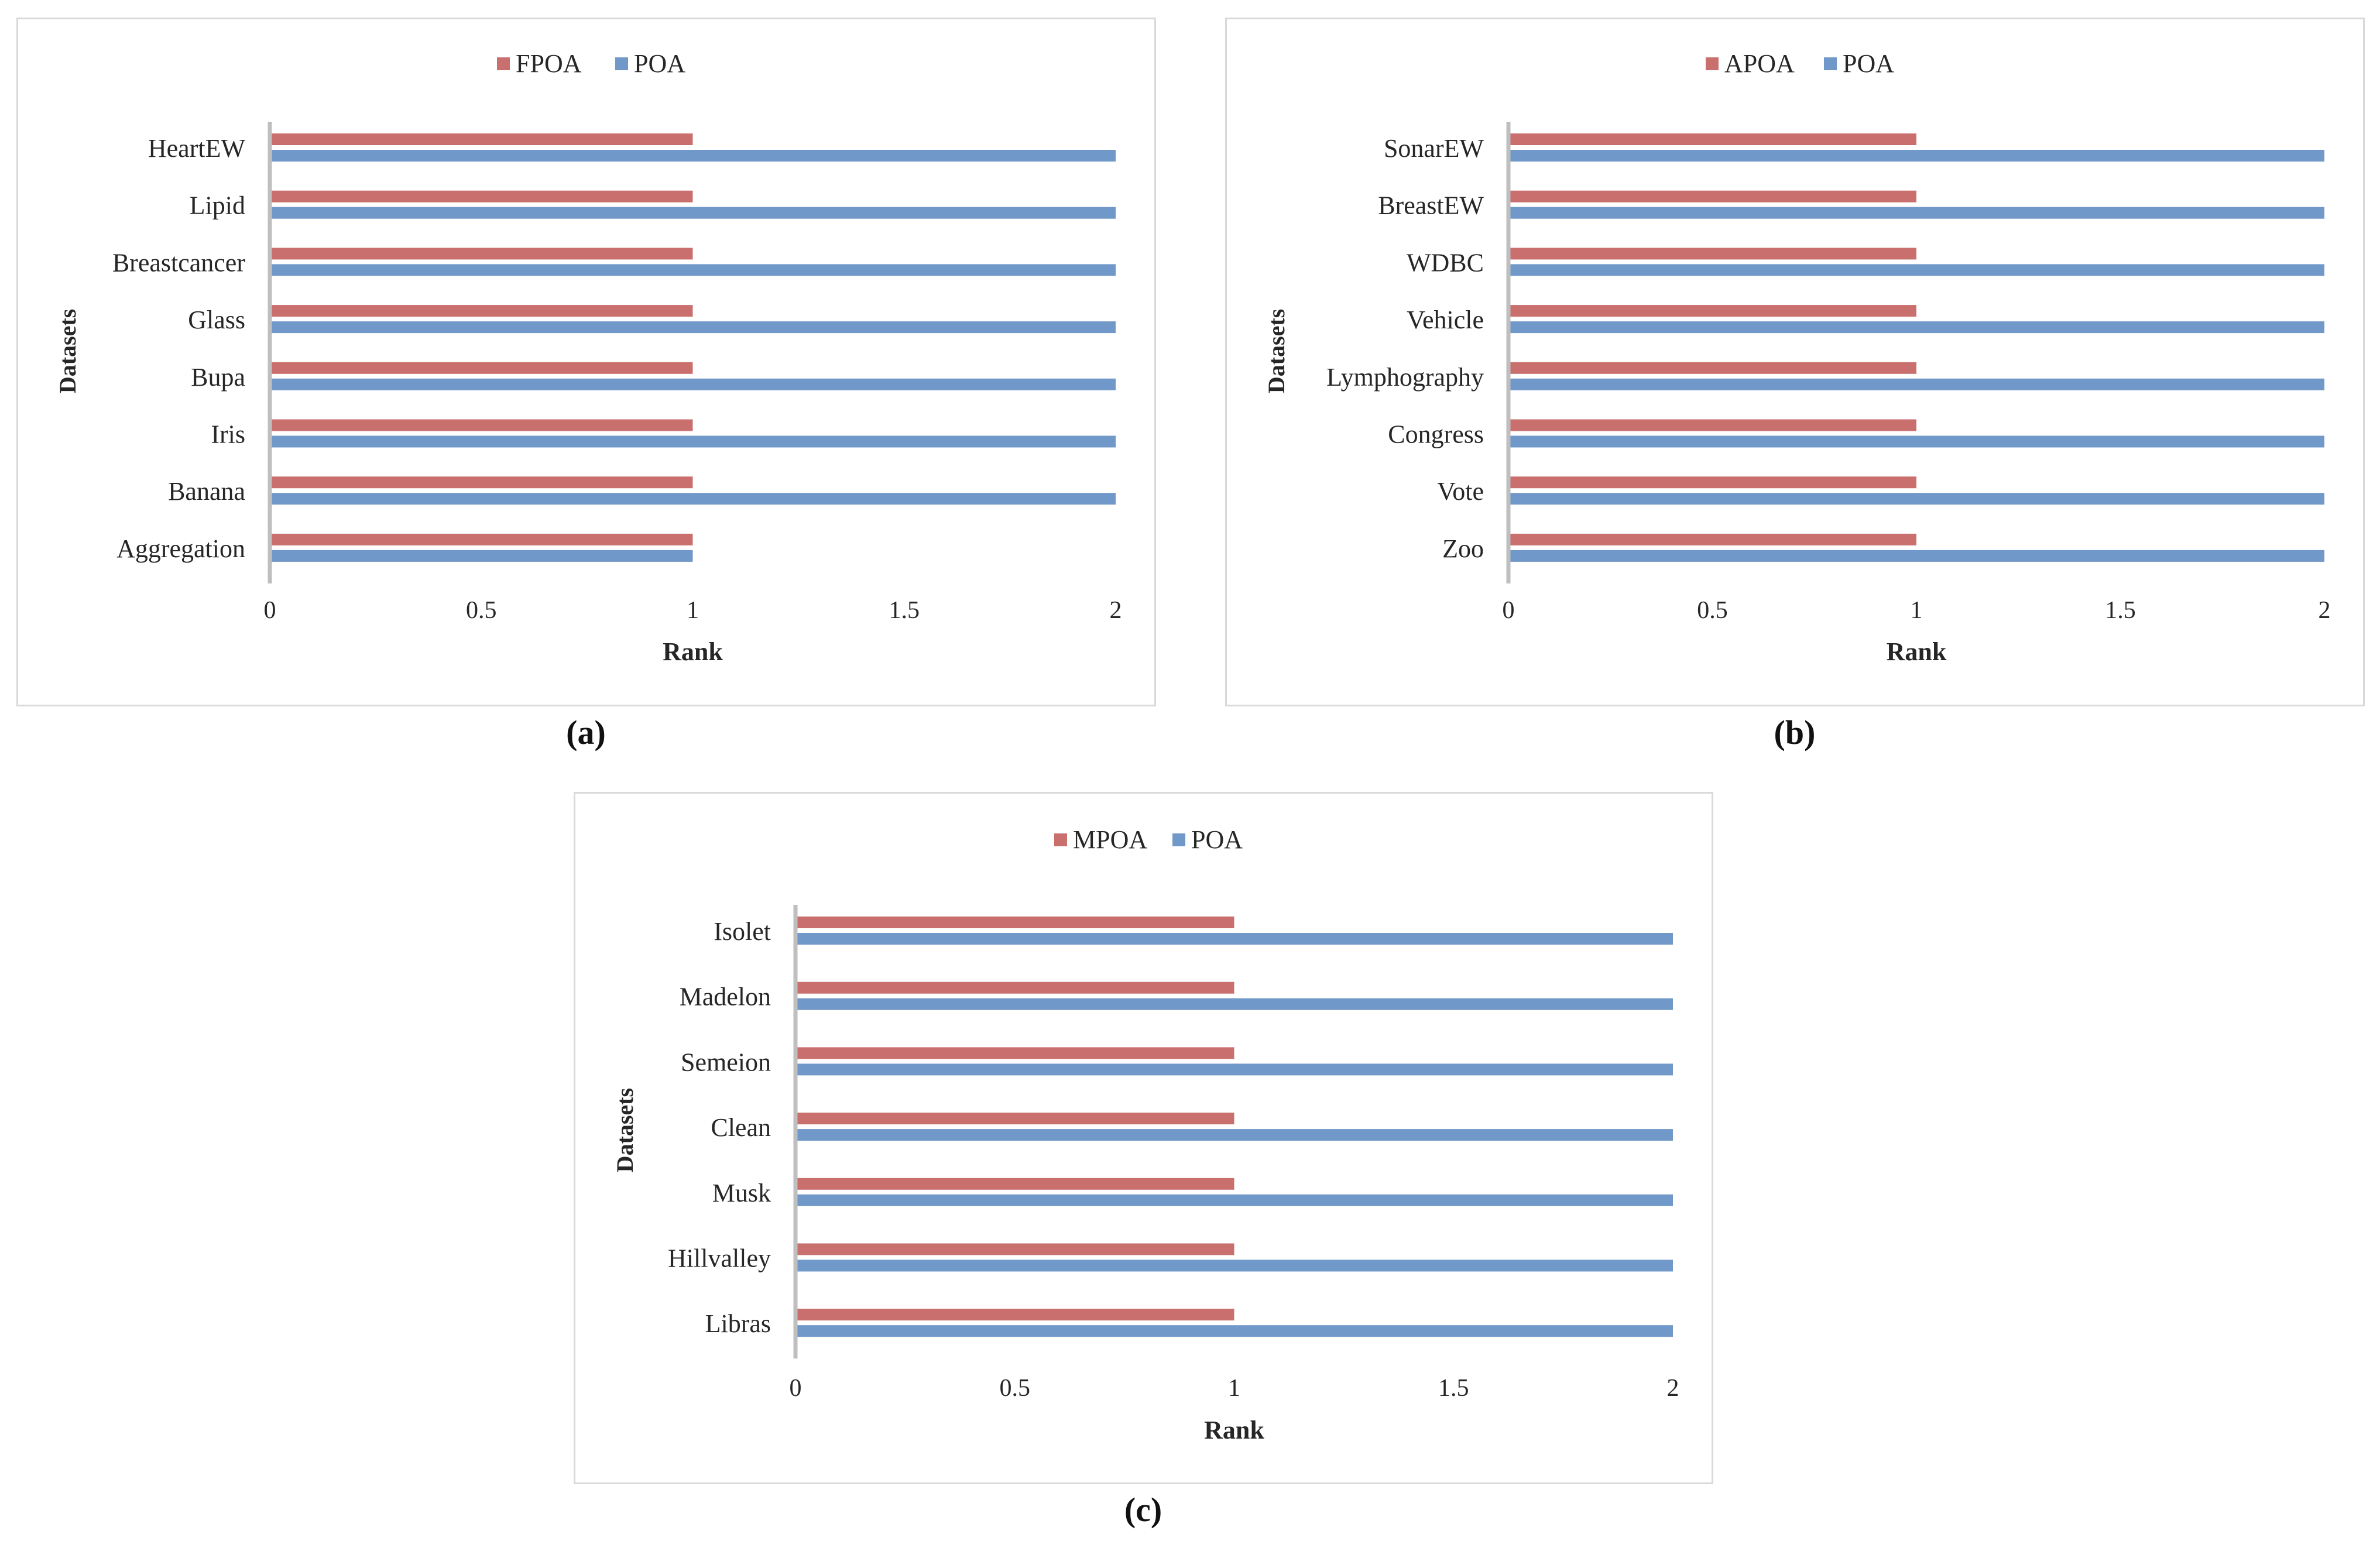 The width and height of the screenshot is (2380, 1541). Describe the element at coordinates (1916, 327) in the screenshot. I see `bar-poa-vehicle` at that location.